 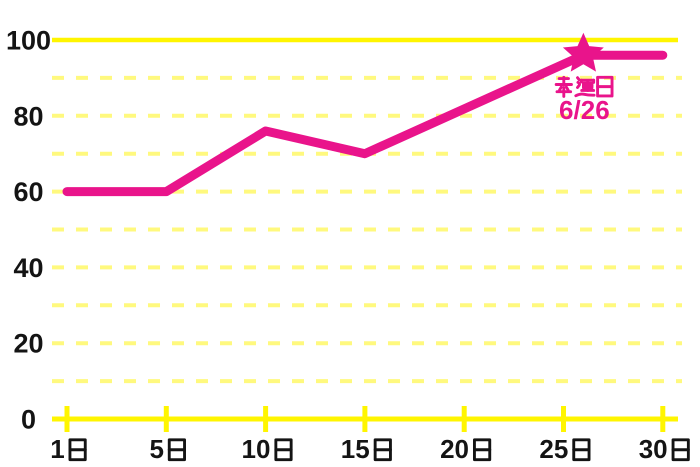 I want to click on lucky-day-star-icon, so click(x=583, y=52).